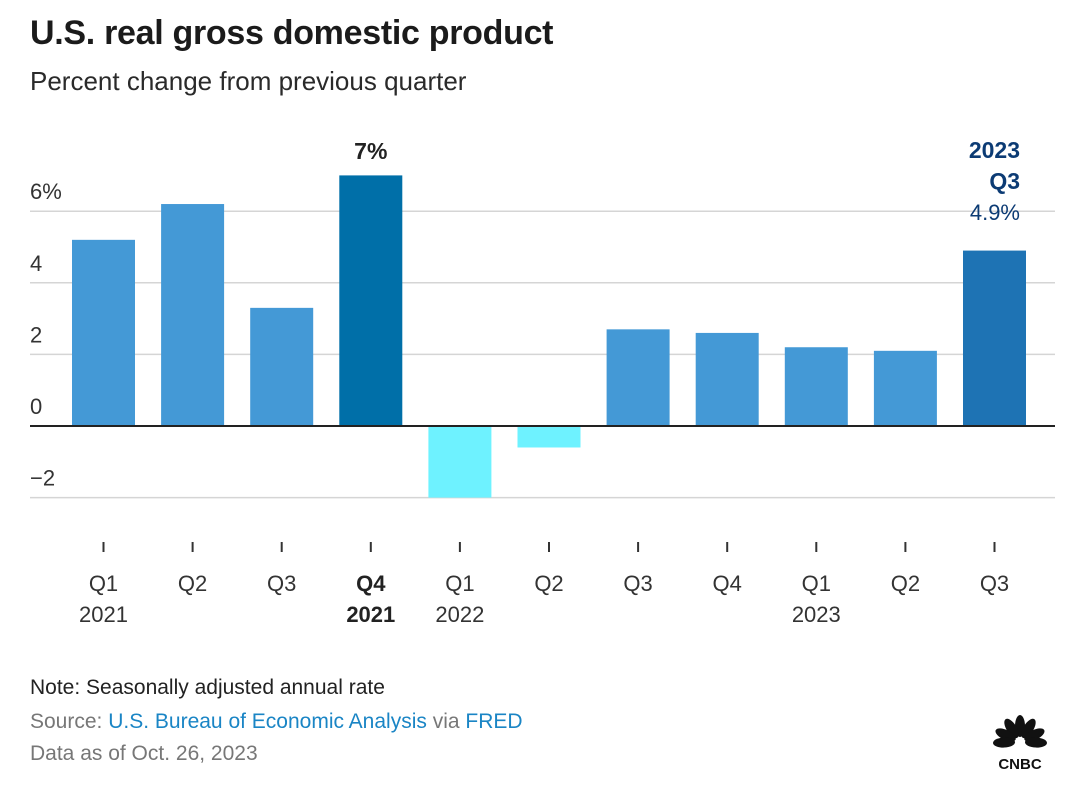 This screenshot has width=1080, height=796. I want to click on data-as-of: Data as of Oct. 26, 2023, so click(144, 753).